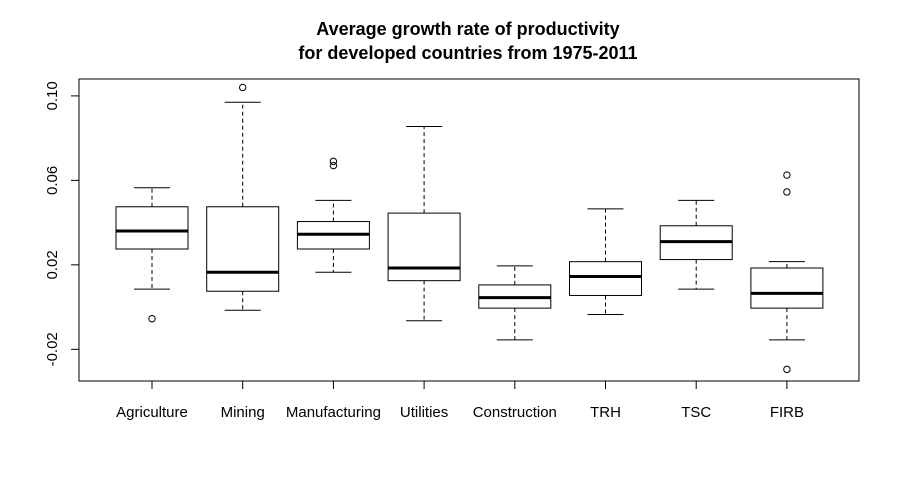 The image size is (900, 480). Describe the element at coordinates (787, 412) in the screenshot. I see `x-category-label: FIRB` at that location.